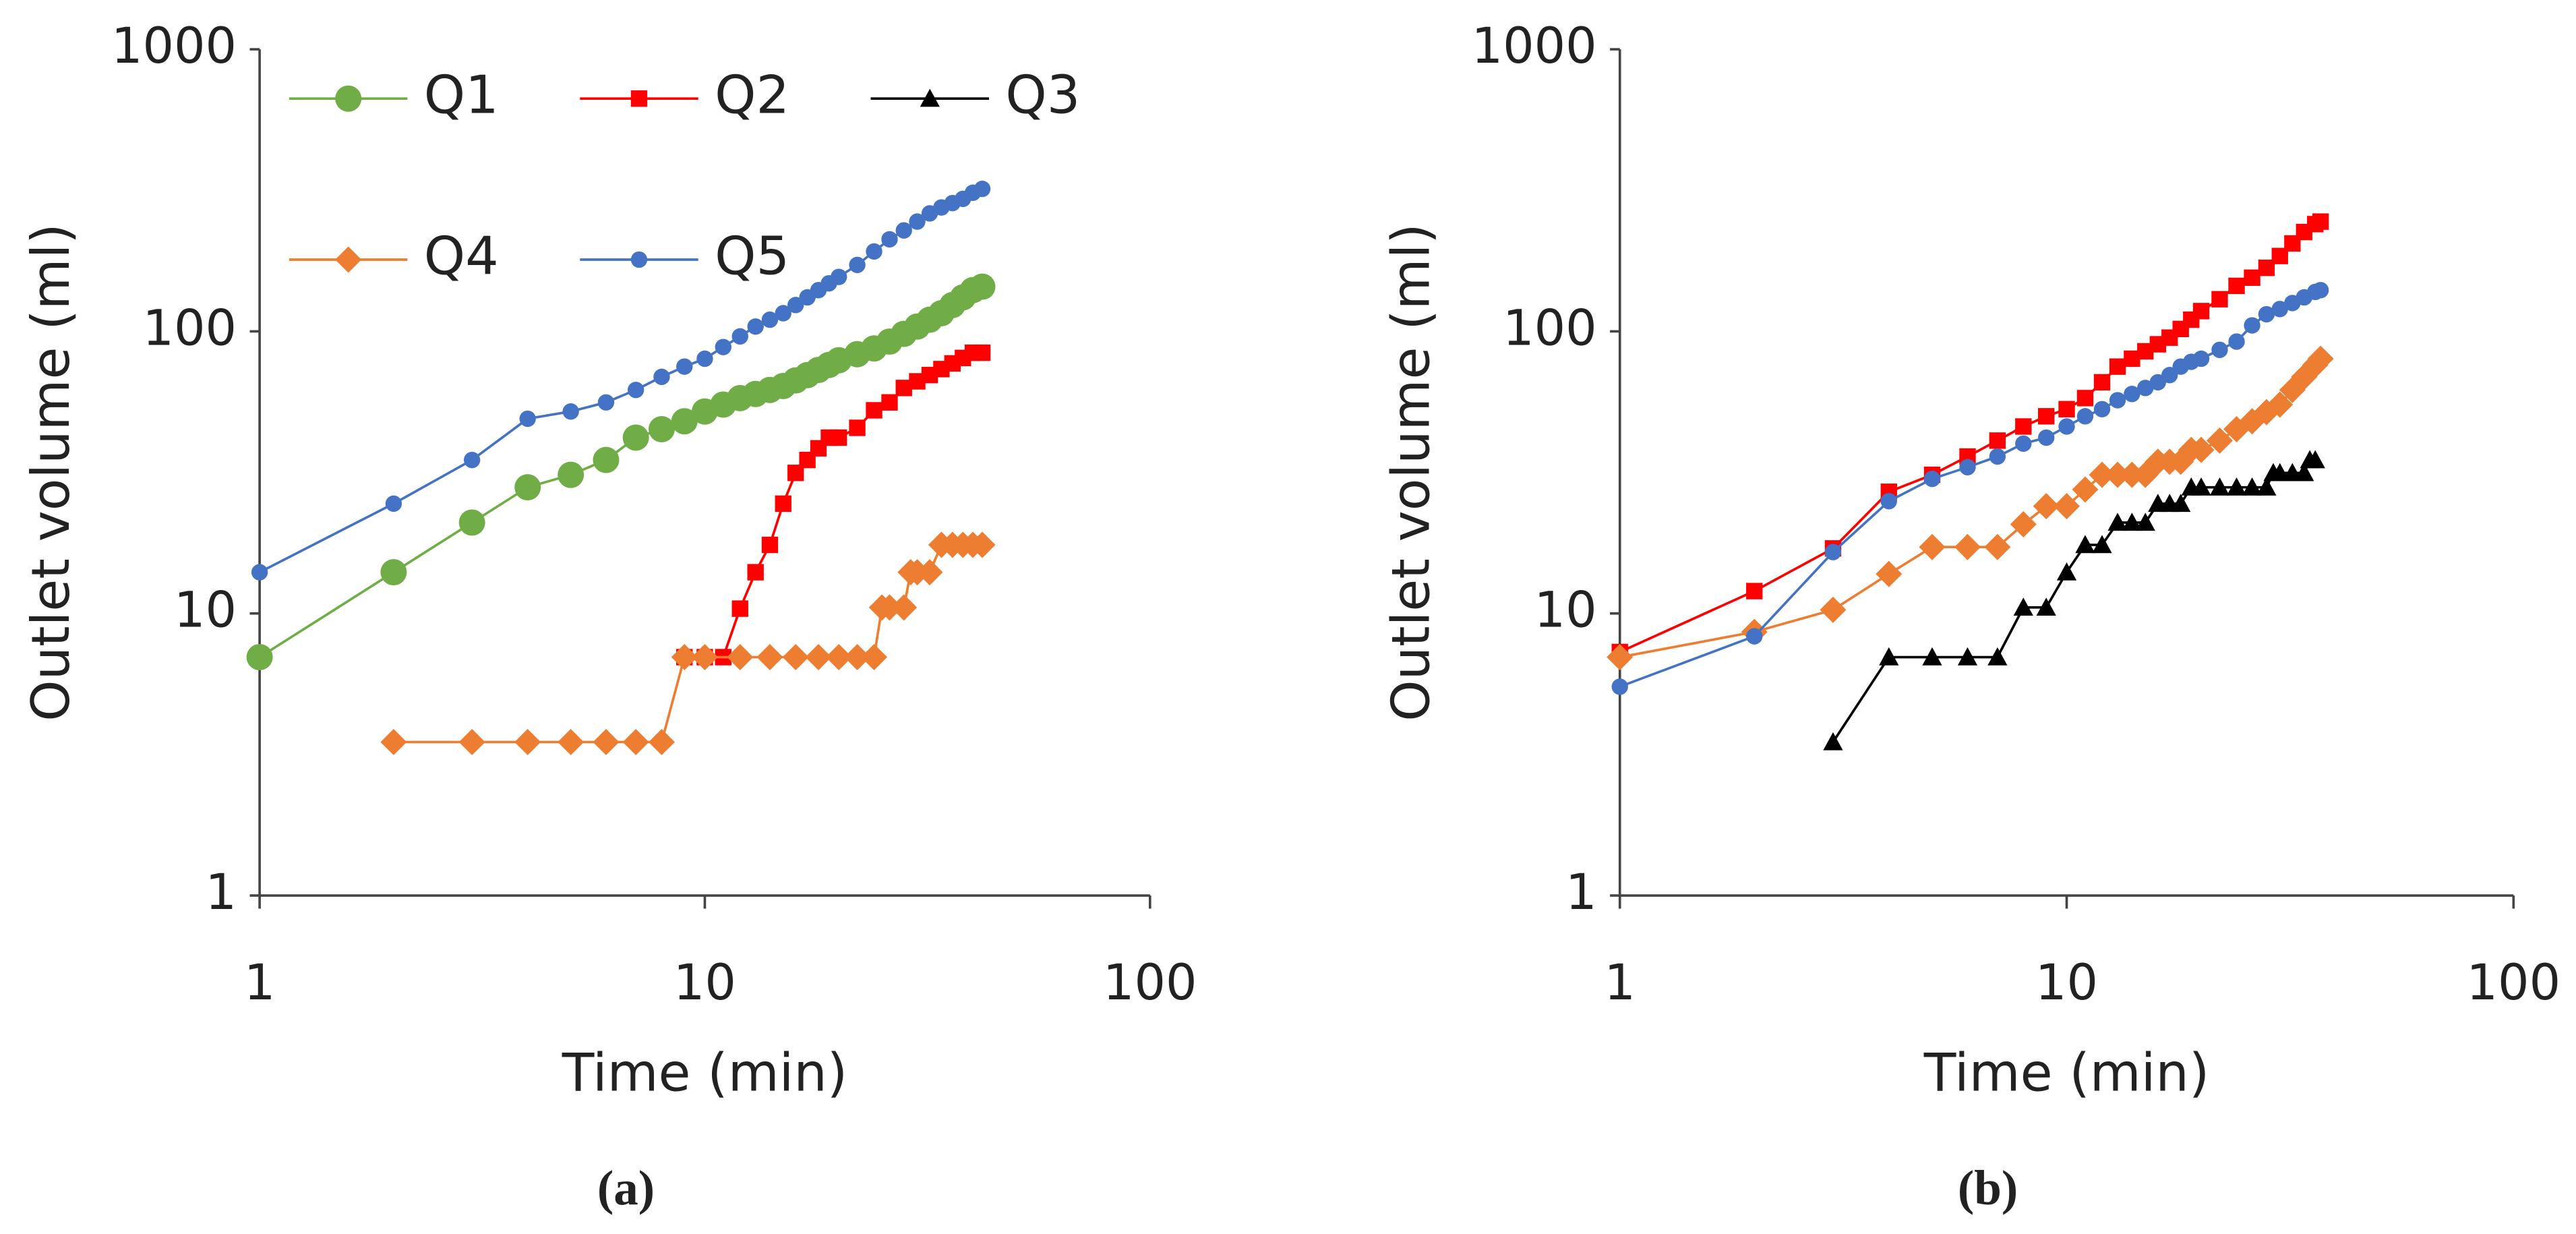 The image size is (2576, 1234). What do you see at coordinates (461, 256) in the screenshot?
I see `legend-label: Q4` at bounding box center [461, 256].